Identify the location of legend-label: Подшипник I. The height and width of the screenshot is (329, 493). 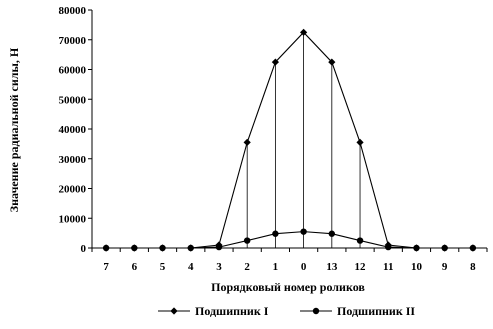
(232, 311).